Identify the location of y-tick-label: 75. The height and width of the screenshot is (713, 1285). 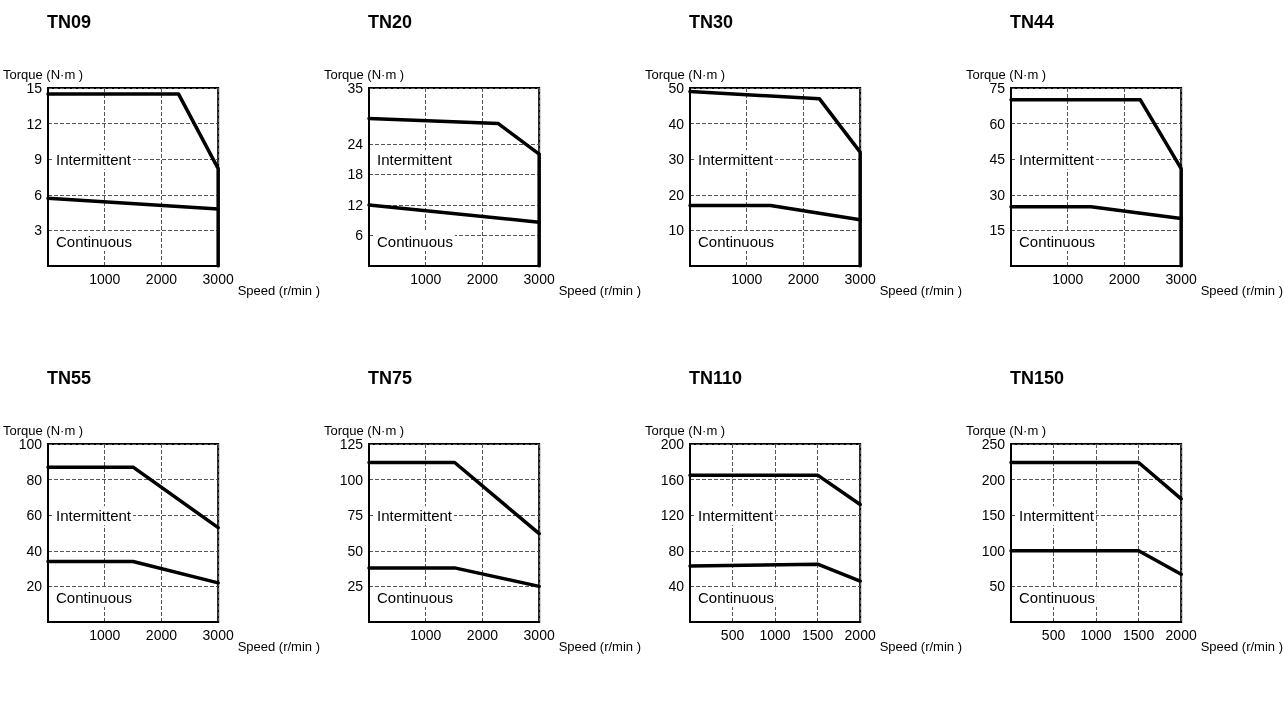
(355, 515).